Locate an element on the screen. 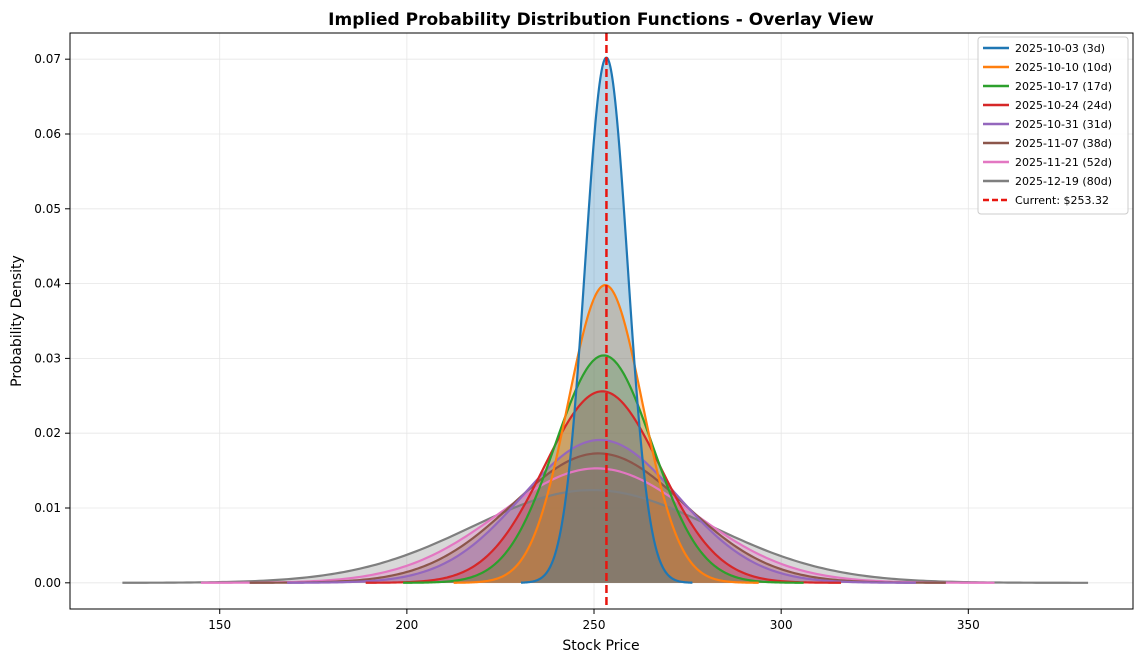 Image resolution: width=1142 pixels, height=662 pixels. series-line-2025-11-21-52d is located at coordinates (597, 525).